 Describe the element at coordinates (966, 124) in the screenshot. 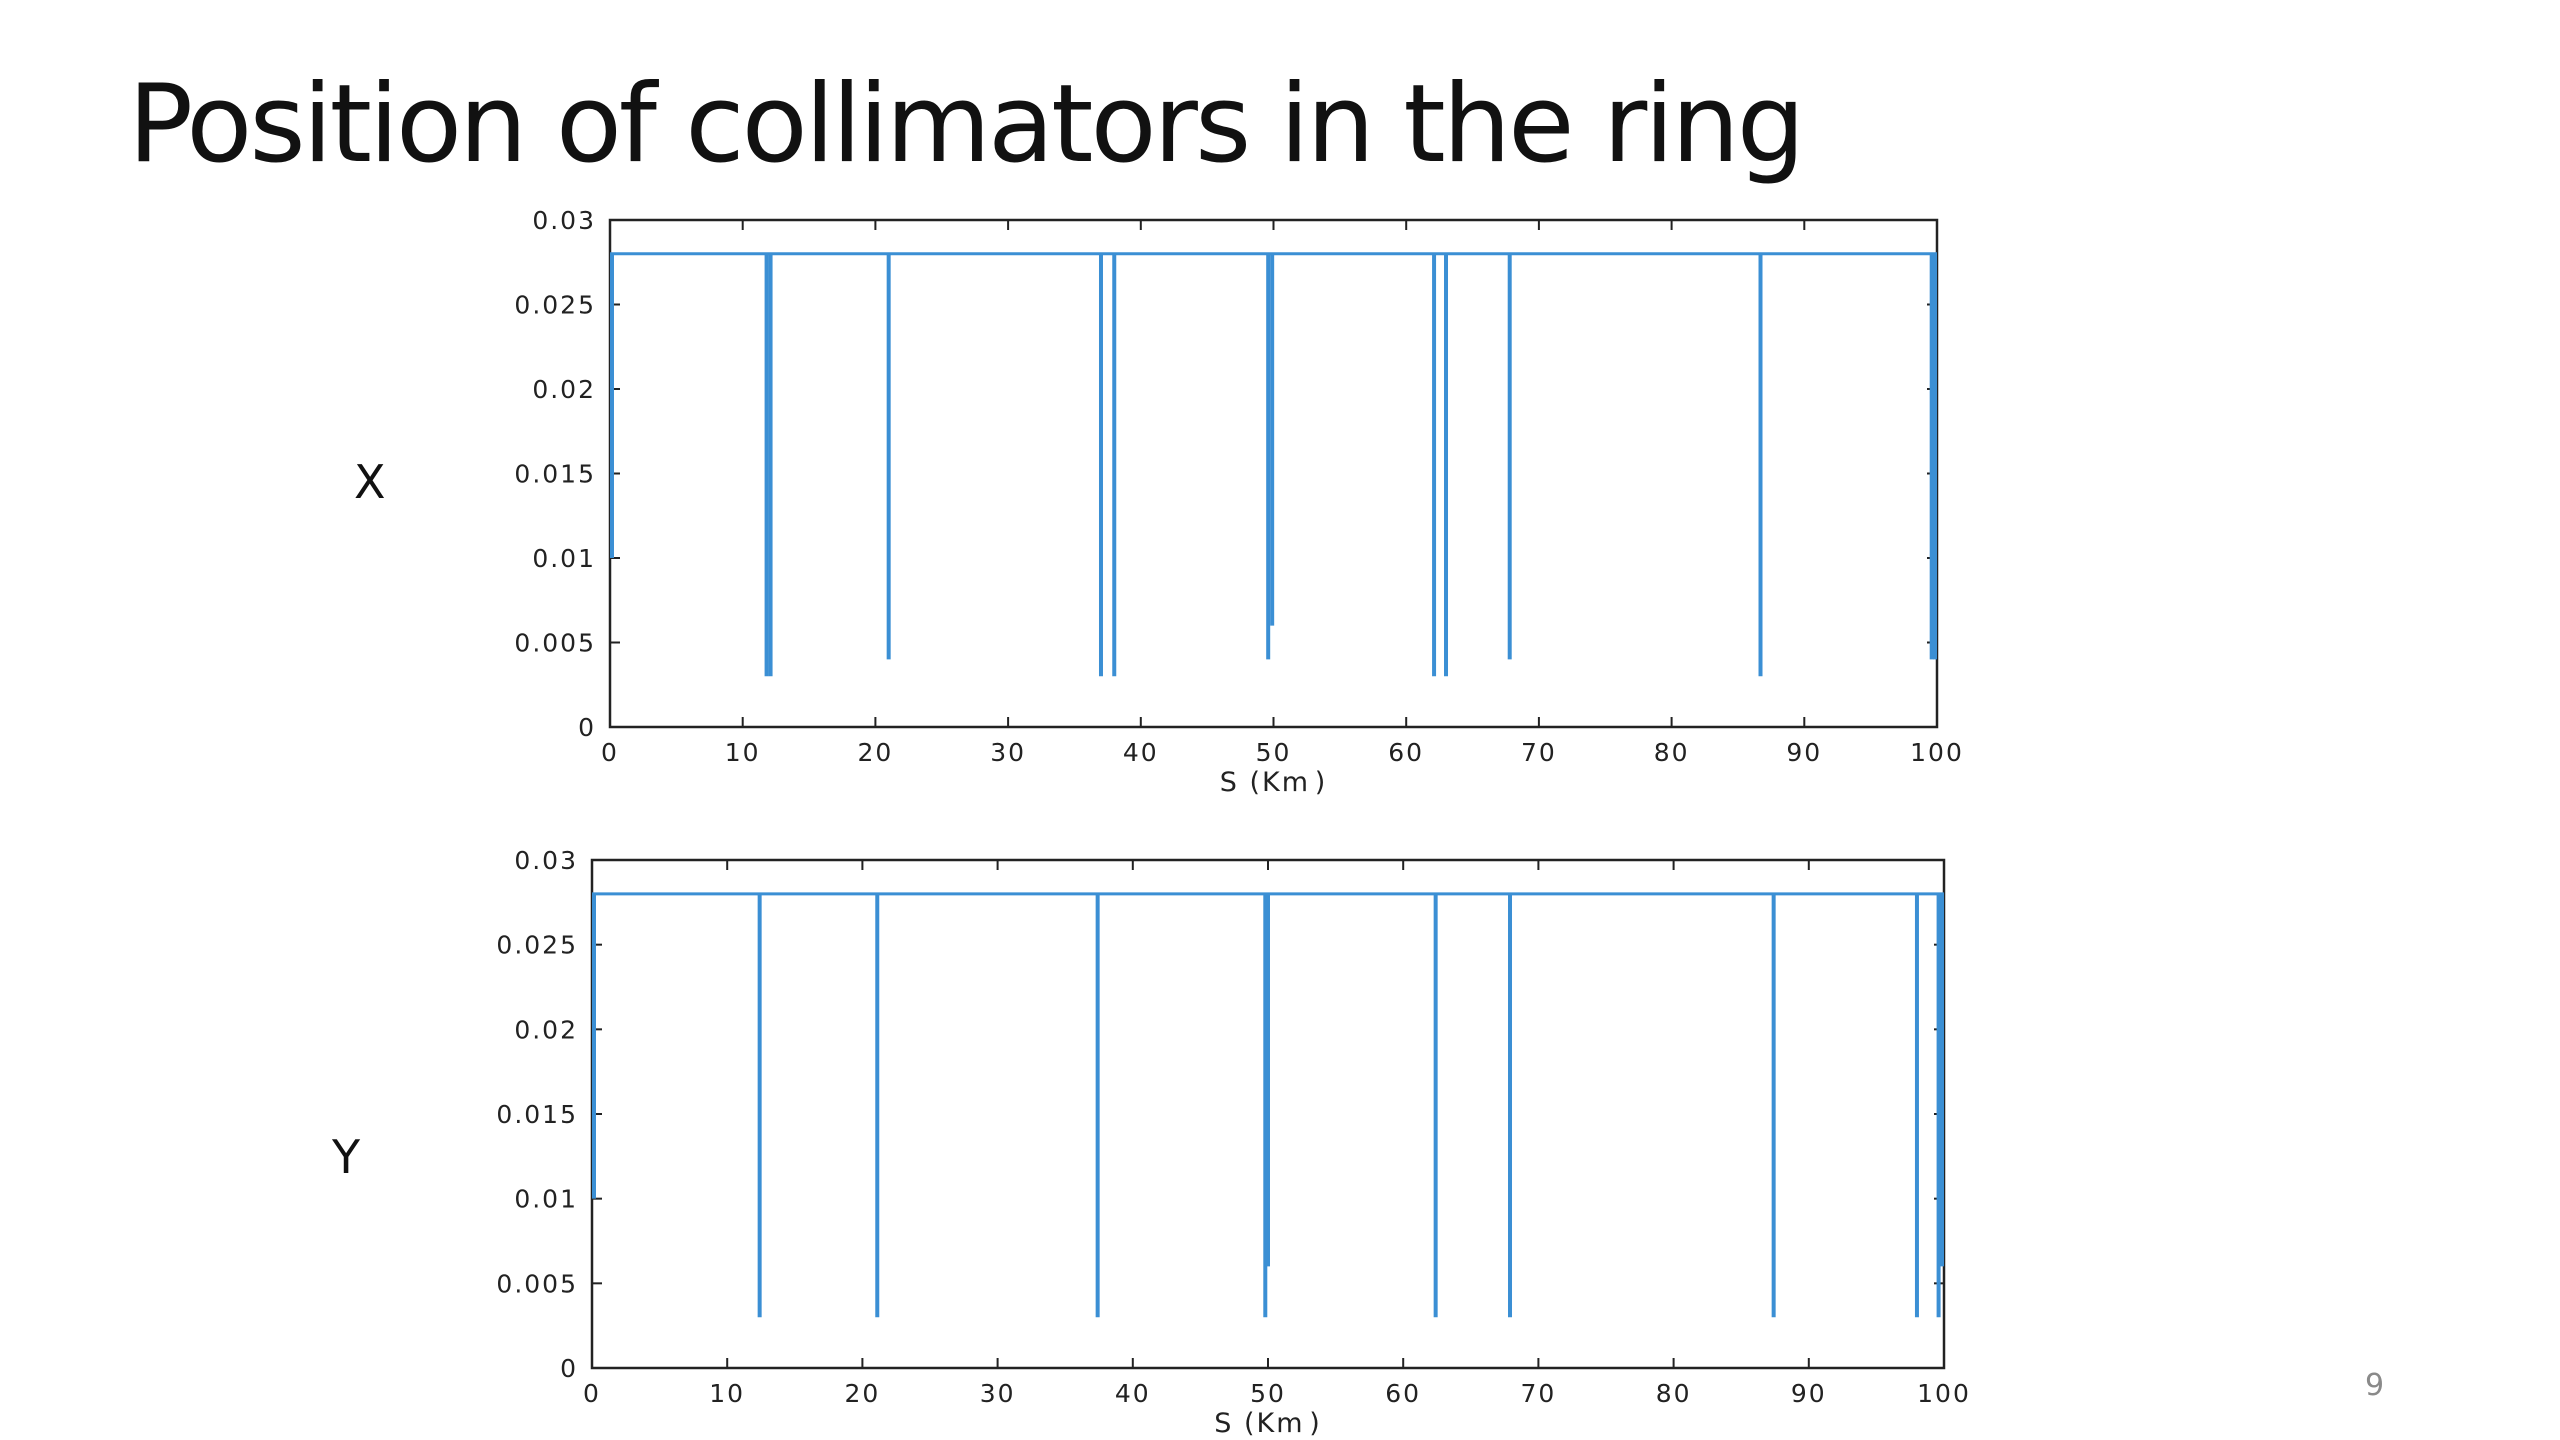

I see `slide-title: Position of collimators in the ring` at that location.